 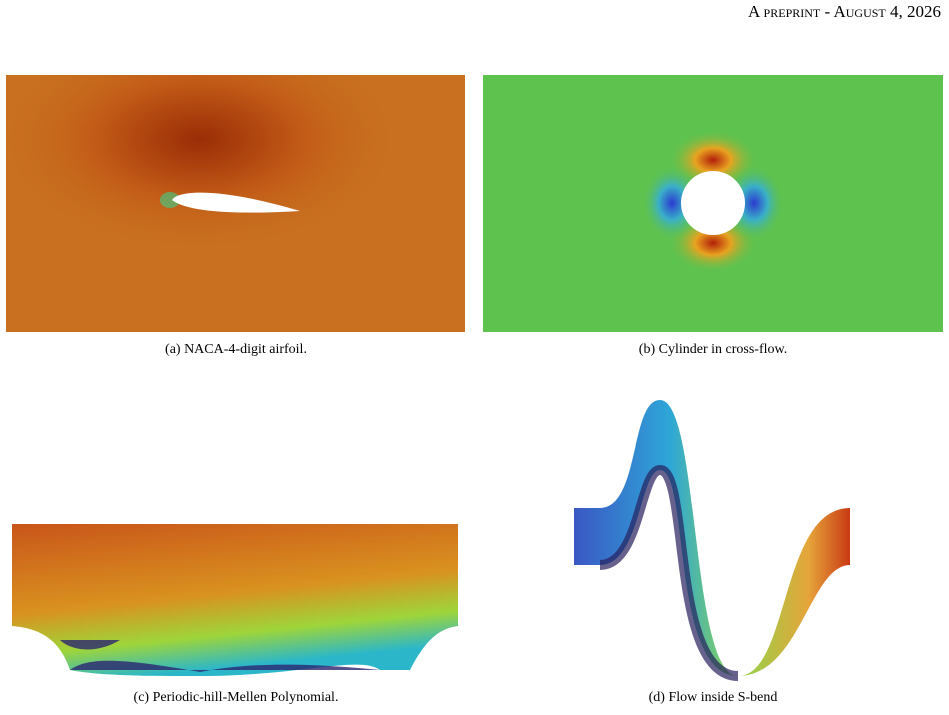 What do you see at coordinates (713, 697) in the screenshot?
I see `caption: (d) Flow inside S-bend` at bounding box center [713, 697].